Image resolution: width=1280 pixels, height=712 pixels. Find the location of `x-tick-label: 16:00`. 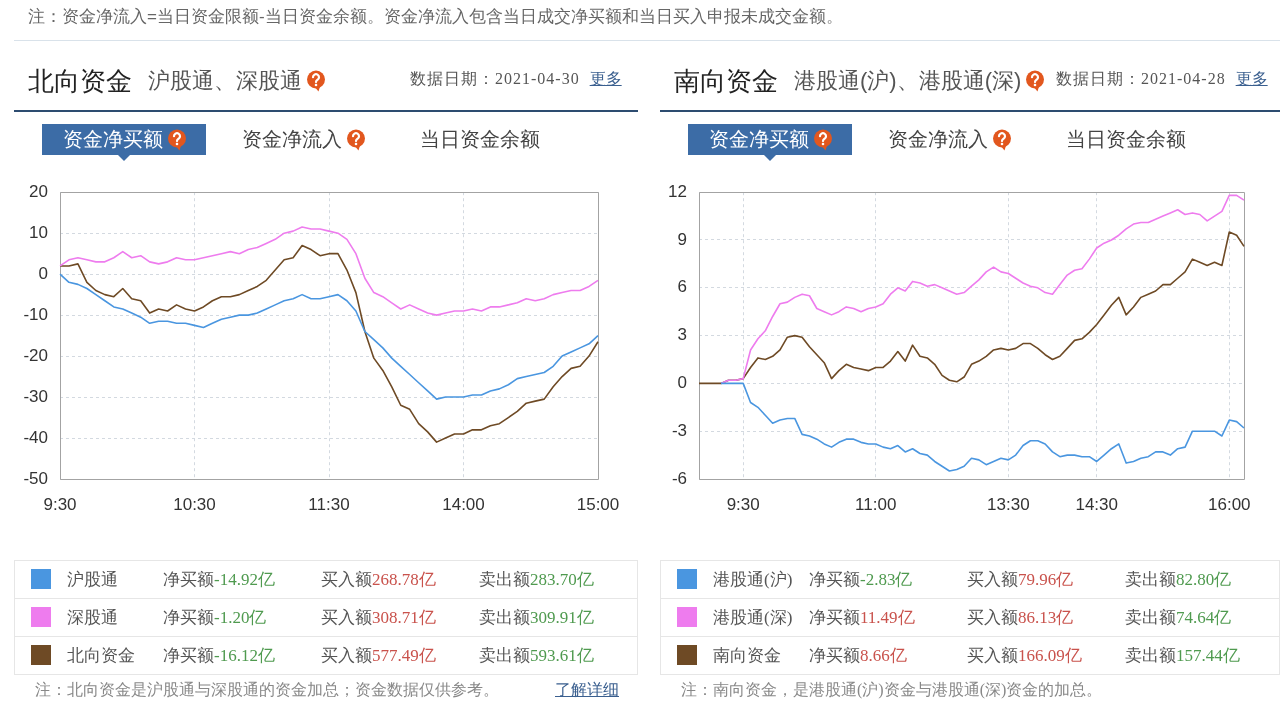

x-tick-label: 16:00 is located at coordinates (1229, 504).